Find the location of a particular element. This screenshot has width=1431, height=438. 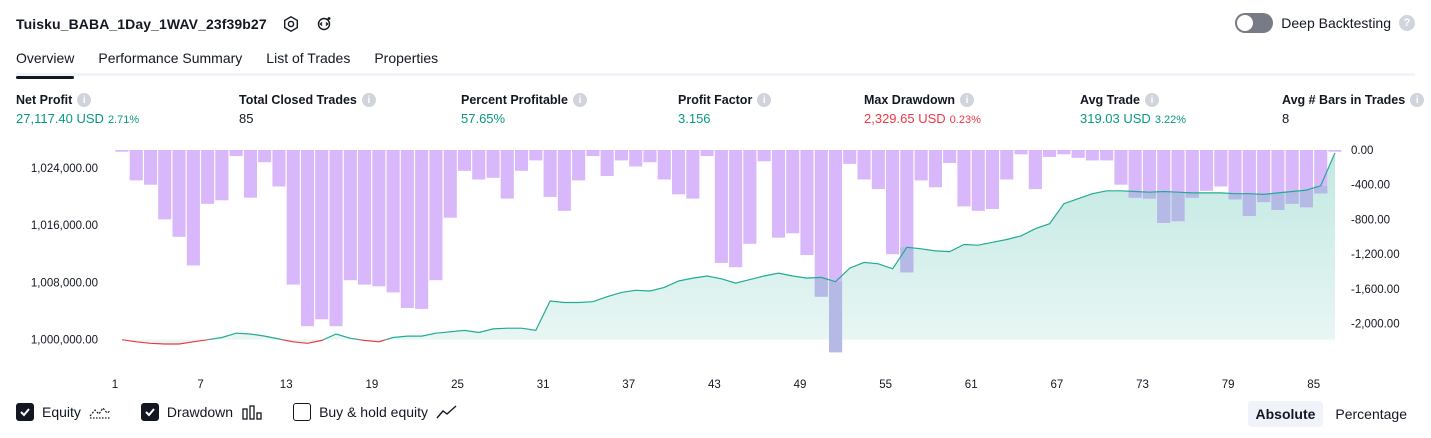

x-axis-tick-label: 31 is located at coordinates (543, 384).